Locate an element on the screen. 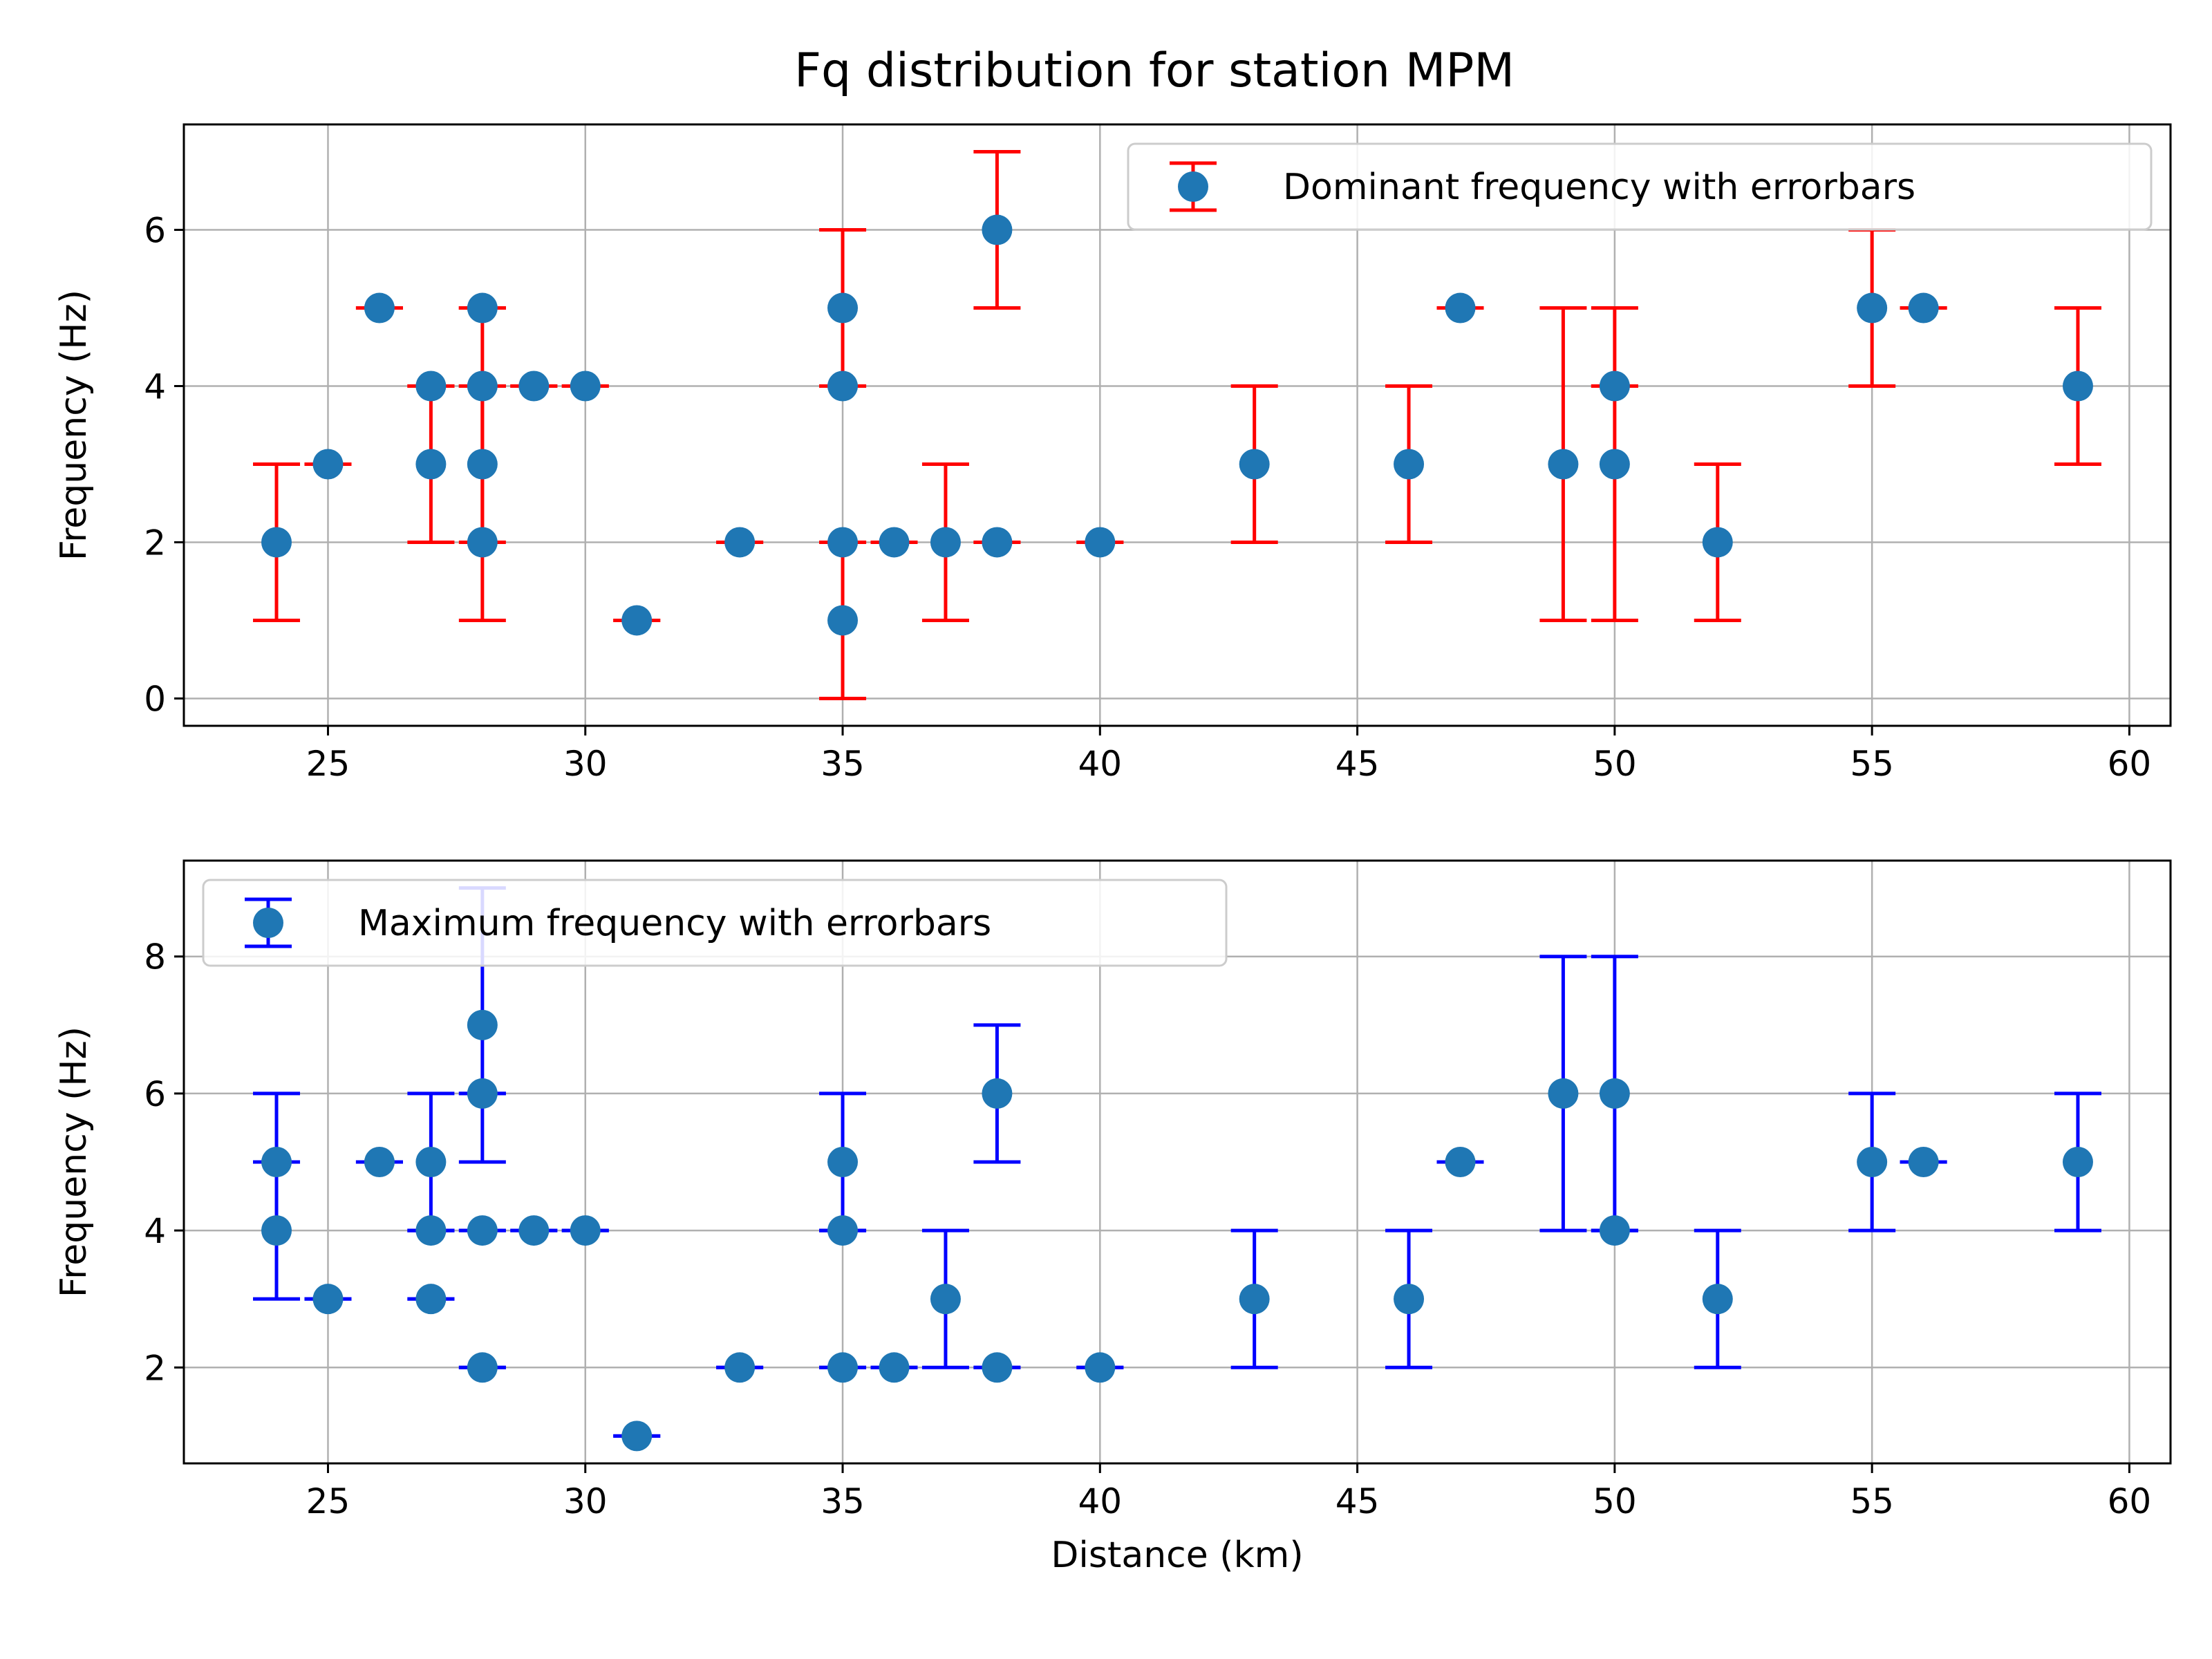  y-tick-label: 0 is located at coordinates (155, 699).